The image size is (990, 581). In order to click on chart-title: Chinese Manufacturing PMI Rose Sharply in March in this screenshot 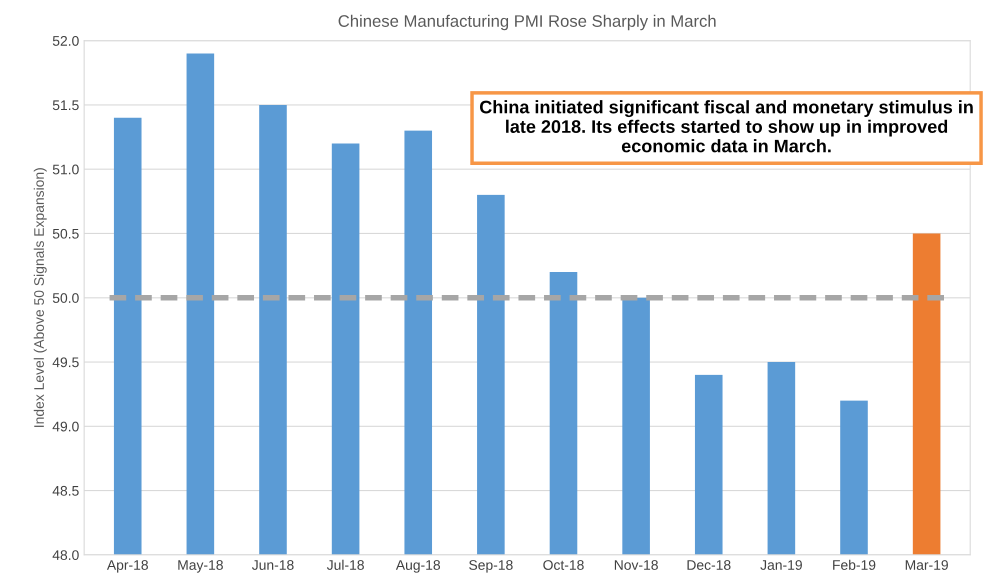, I will do `click(527, 22)`.